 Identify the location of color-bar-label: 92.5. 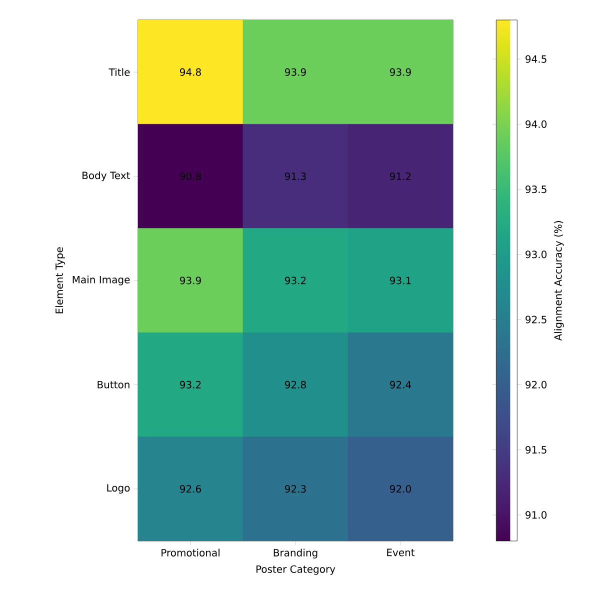
(536, 320).